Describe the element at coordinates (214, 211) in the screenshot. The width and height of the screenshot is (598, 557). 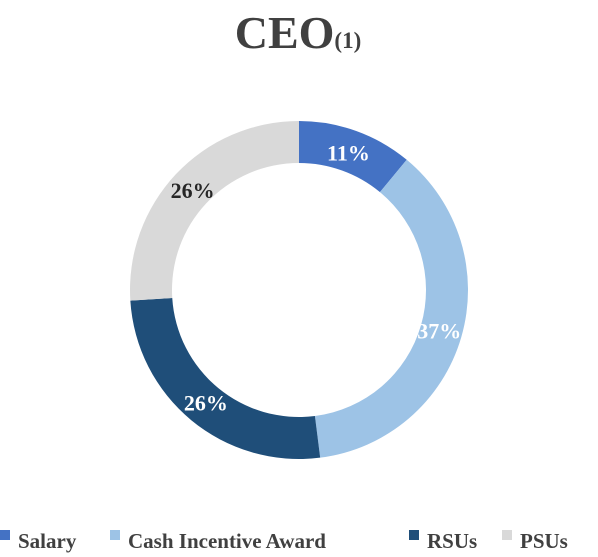
I see `donut-slice-psus` at that location.